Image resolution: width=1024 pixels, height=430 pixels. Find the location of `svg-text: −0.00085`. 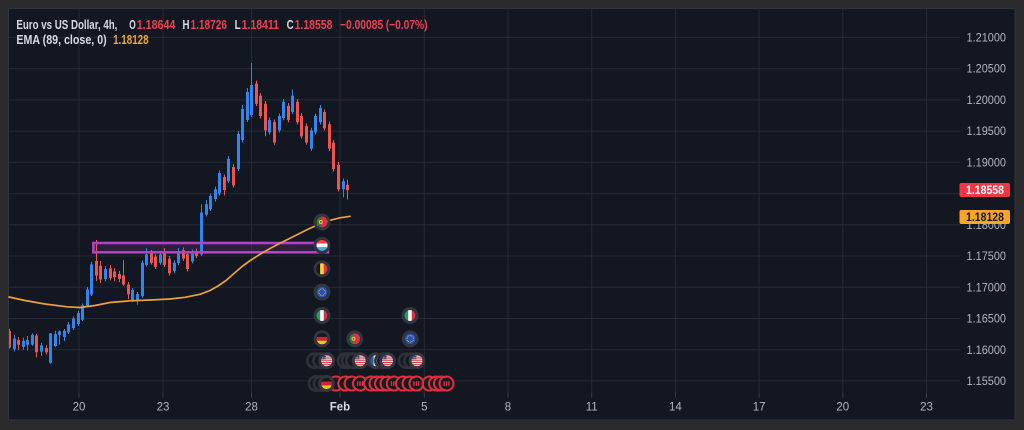

svg-text: −0.00085 is located at coordinates (361, 24).